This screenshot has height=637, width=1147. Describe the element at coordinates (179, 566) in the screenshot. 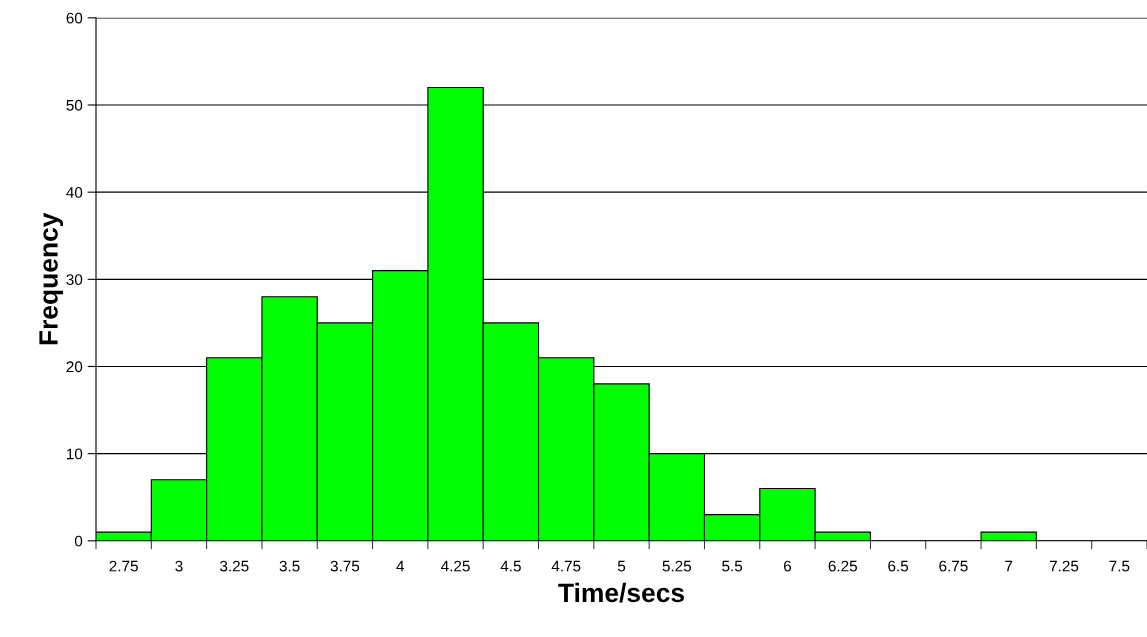

I see `x-tick-label: 3` at that location.